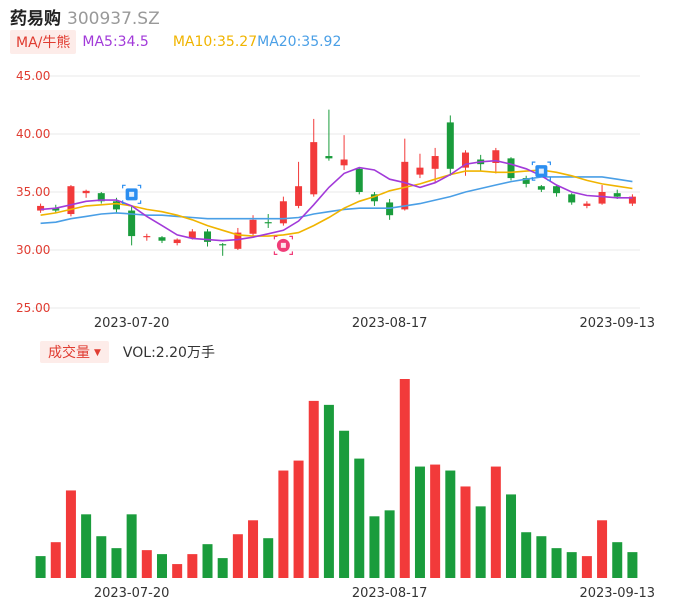 The image size is (686, 606). I want to click on ma5-value: MA5:34.5, so click(115, 42).